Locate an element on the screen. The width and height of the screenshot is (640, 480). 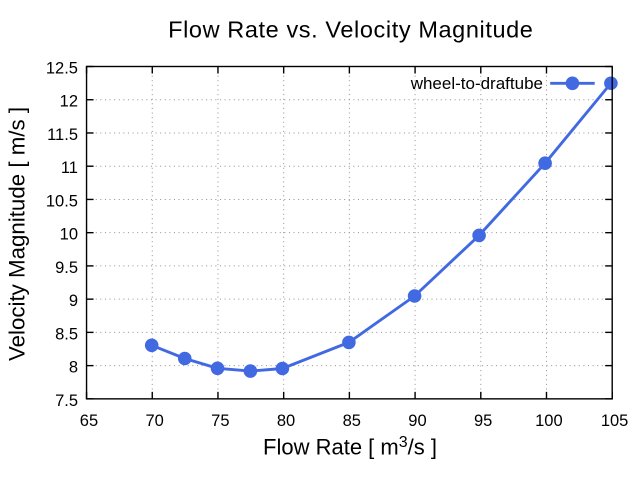
svg-text: 12.5 is located at coordinates (62, 68).